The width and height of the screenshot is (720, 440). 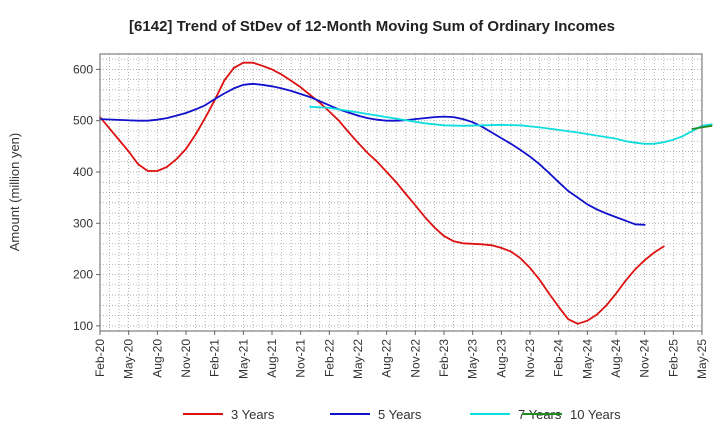 What do you see at coordinates (702, 359) in the screenshot?
I see `x-tick-label: May-25` at bounding box center [702, 359].